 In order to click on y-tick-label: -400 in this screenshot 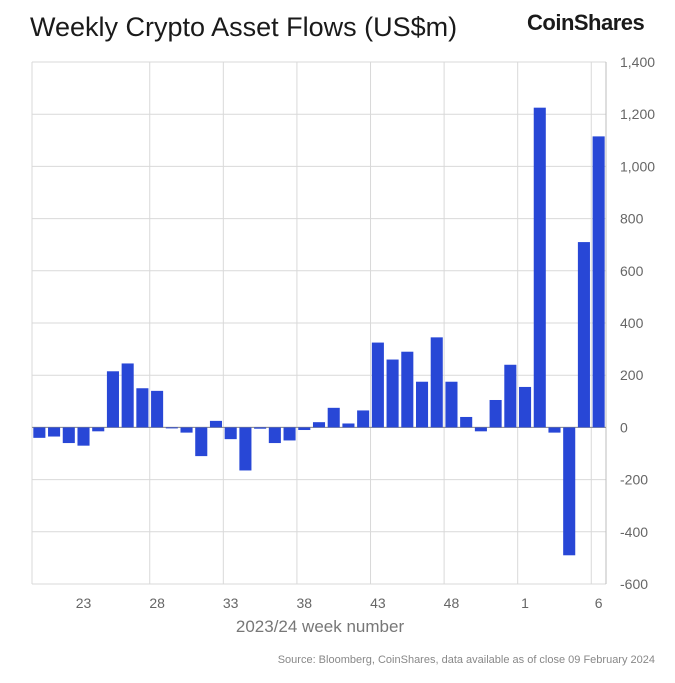, I will do `click(634, 532)`.